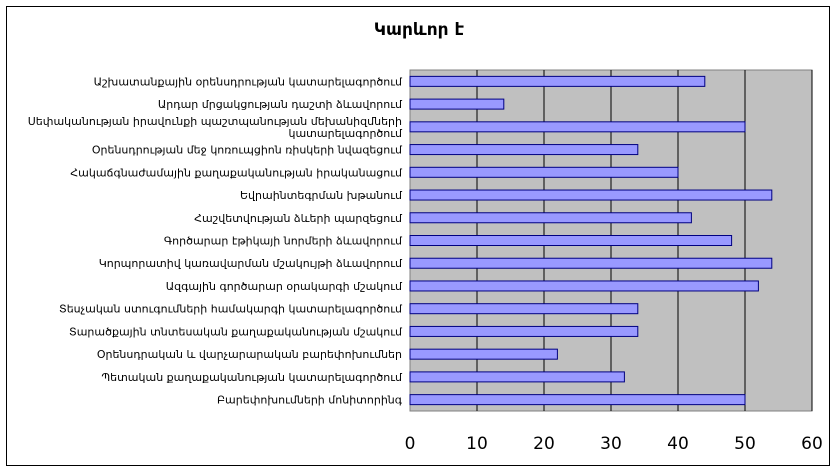 Image resolution: width=838 pixels, height=474 pixels. Describe the element at coordinates (284, 286) in the screenshot. I see `category-label: Ազգային գործարար օրակարգի մշակում` at that location.